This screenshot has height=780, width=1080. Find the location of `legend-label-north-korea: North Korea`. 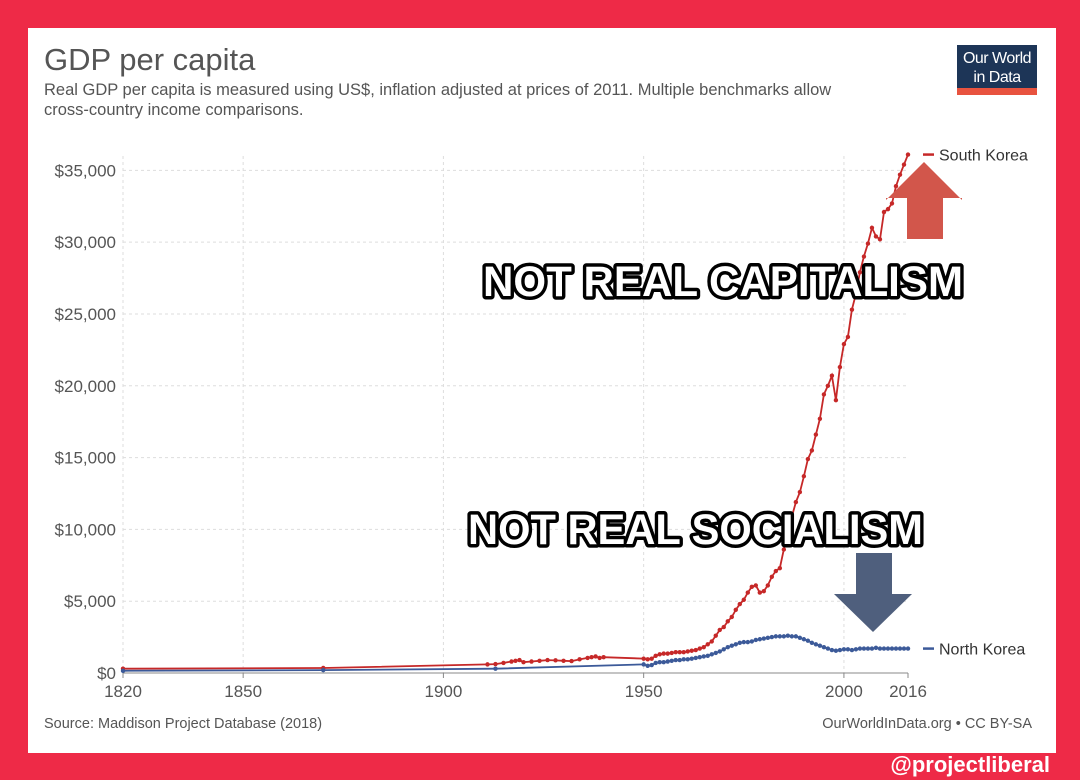

legend-label-north-korea: North Korea is located at coordinates (982, 650).